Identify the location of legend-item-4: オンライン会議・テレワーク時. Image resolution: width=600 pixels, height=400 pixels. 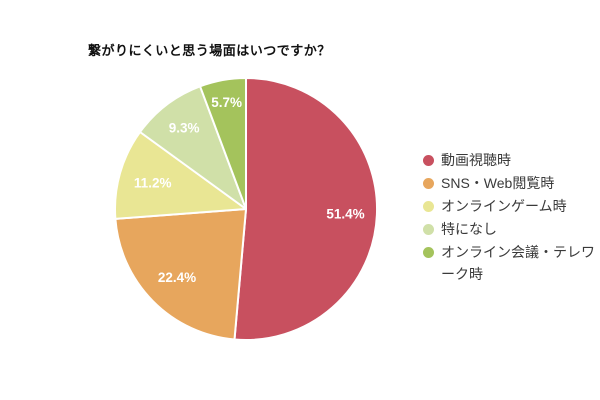
(509, 263).